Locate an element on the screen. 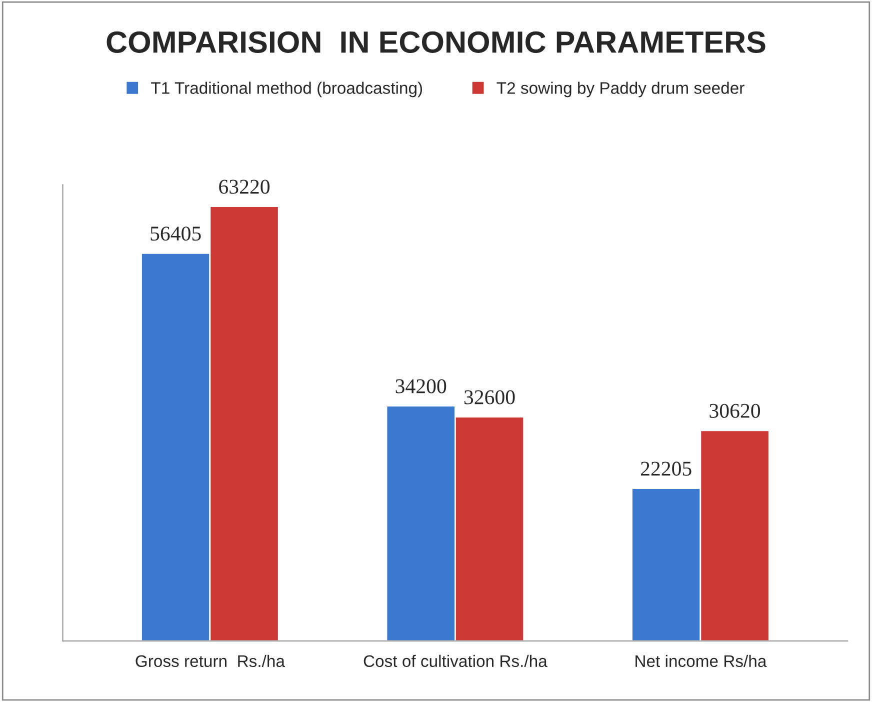  data-label: 32600 is located at coordinates (489, 397).